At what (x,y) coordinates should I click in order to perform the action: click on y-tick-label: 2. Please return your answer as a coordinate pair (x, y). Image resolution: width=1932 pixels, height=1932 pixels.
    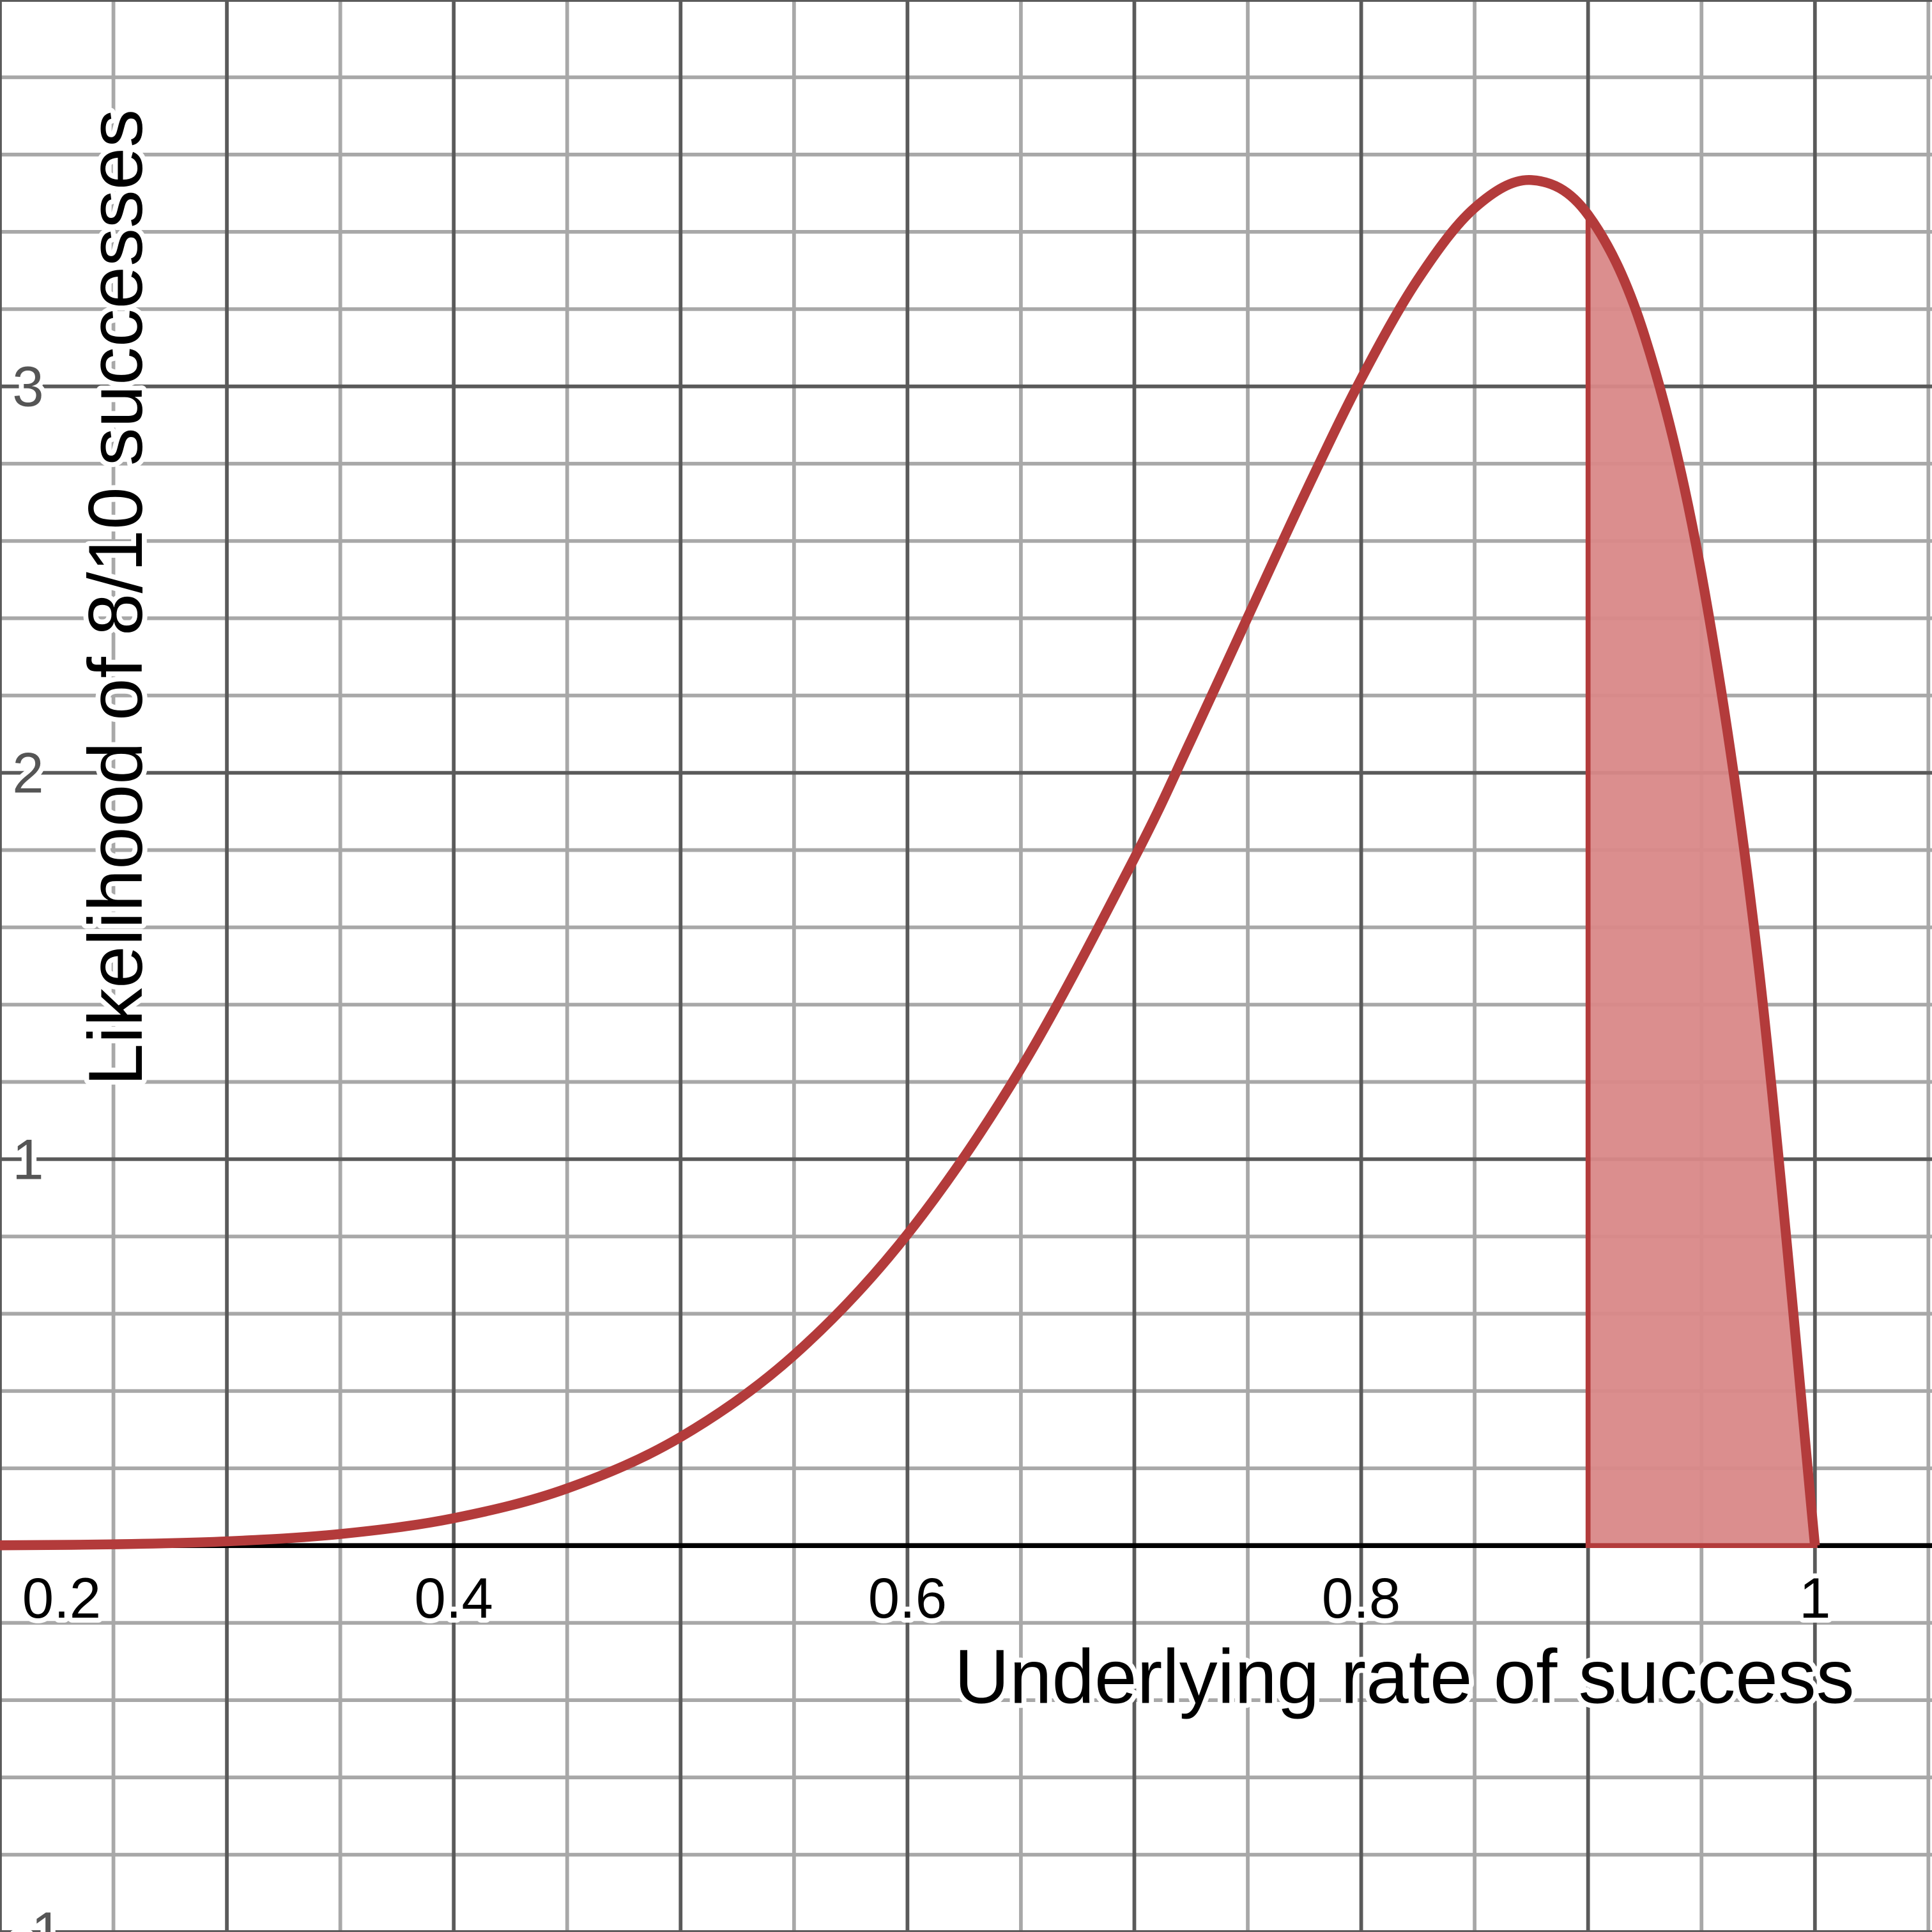
    Looking at the image, I should click on (27, 772).